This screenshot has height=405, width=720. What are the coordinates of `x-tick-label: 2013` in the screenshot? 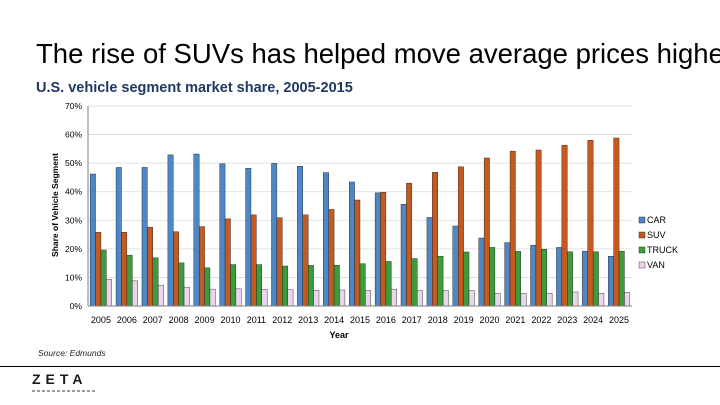 It's located at (308, 320).